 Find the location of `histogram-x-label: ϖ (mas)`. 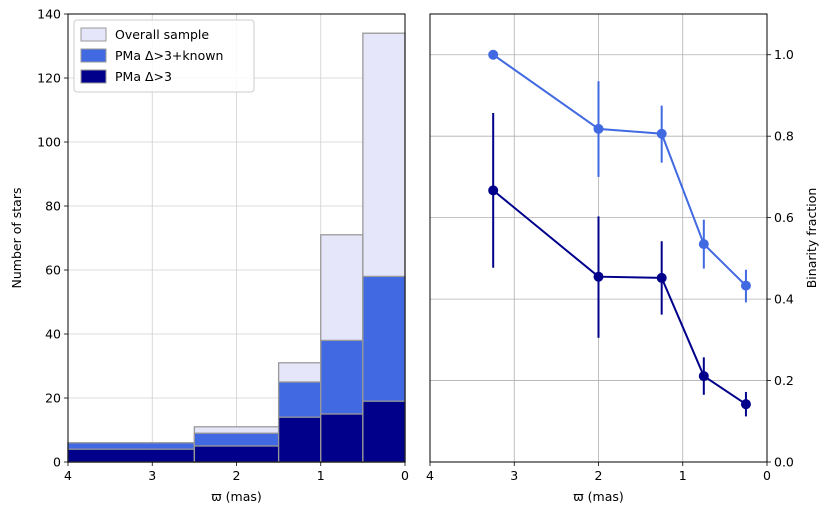

histogram-x-label: ϖ (mas) is located at coordinates (236, 496).